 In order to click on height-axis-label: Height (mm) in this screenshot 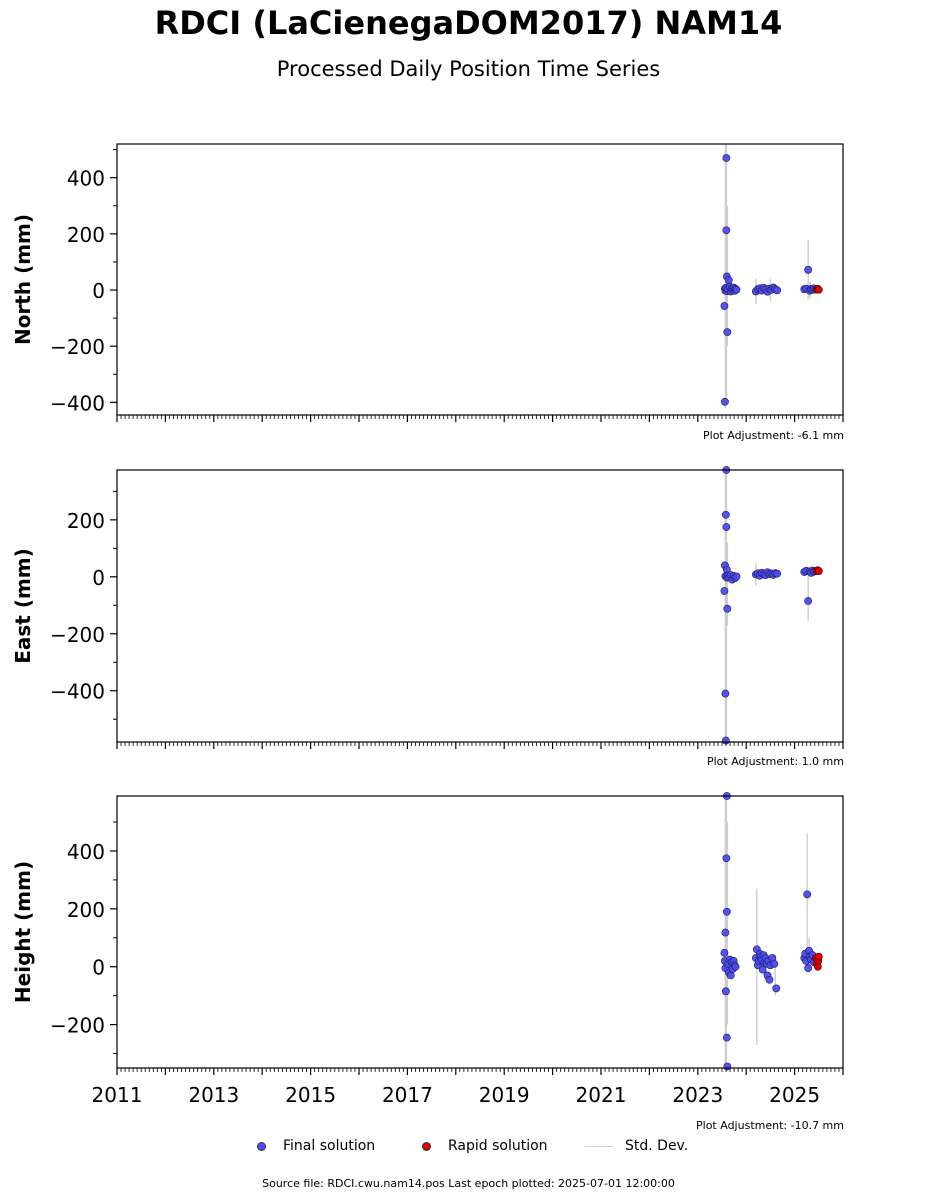, I will do `click(23, 932)`.